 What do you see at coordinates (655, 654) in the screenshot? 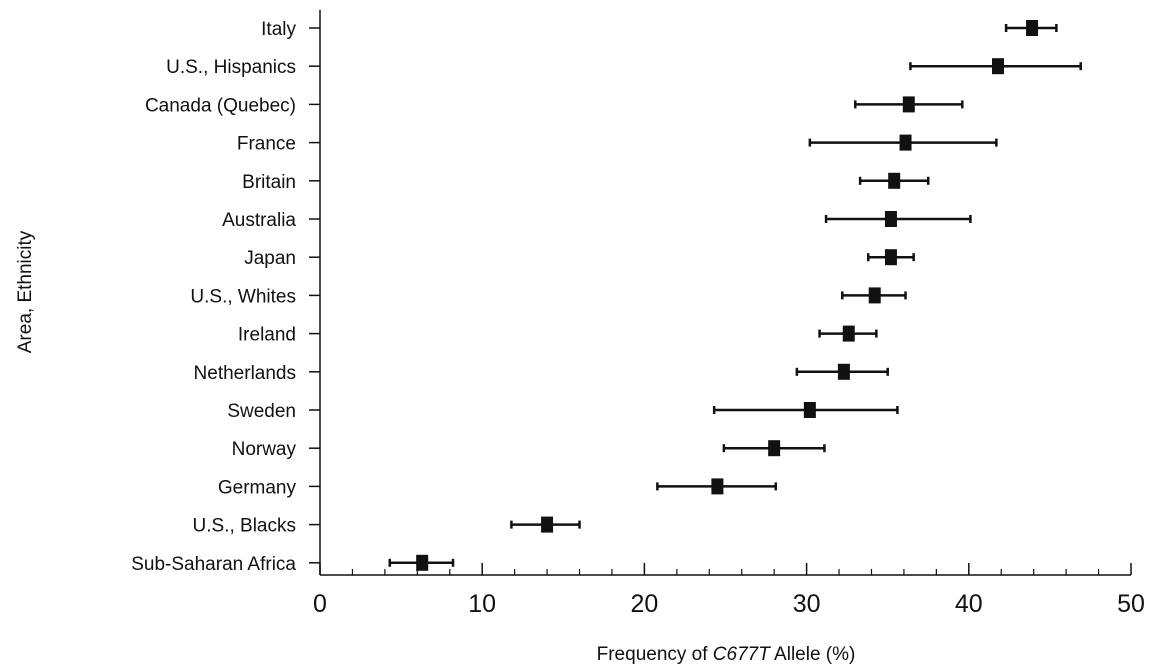
I see `x-axis-title-prefix: Frequency of` at bounding box center [655, 654].